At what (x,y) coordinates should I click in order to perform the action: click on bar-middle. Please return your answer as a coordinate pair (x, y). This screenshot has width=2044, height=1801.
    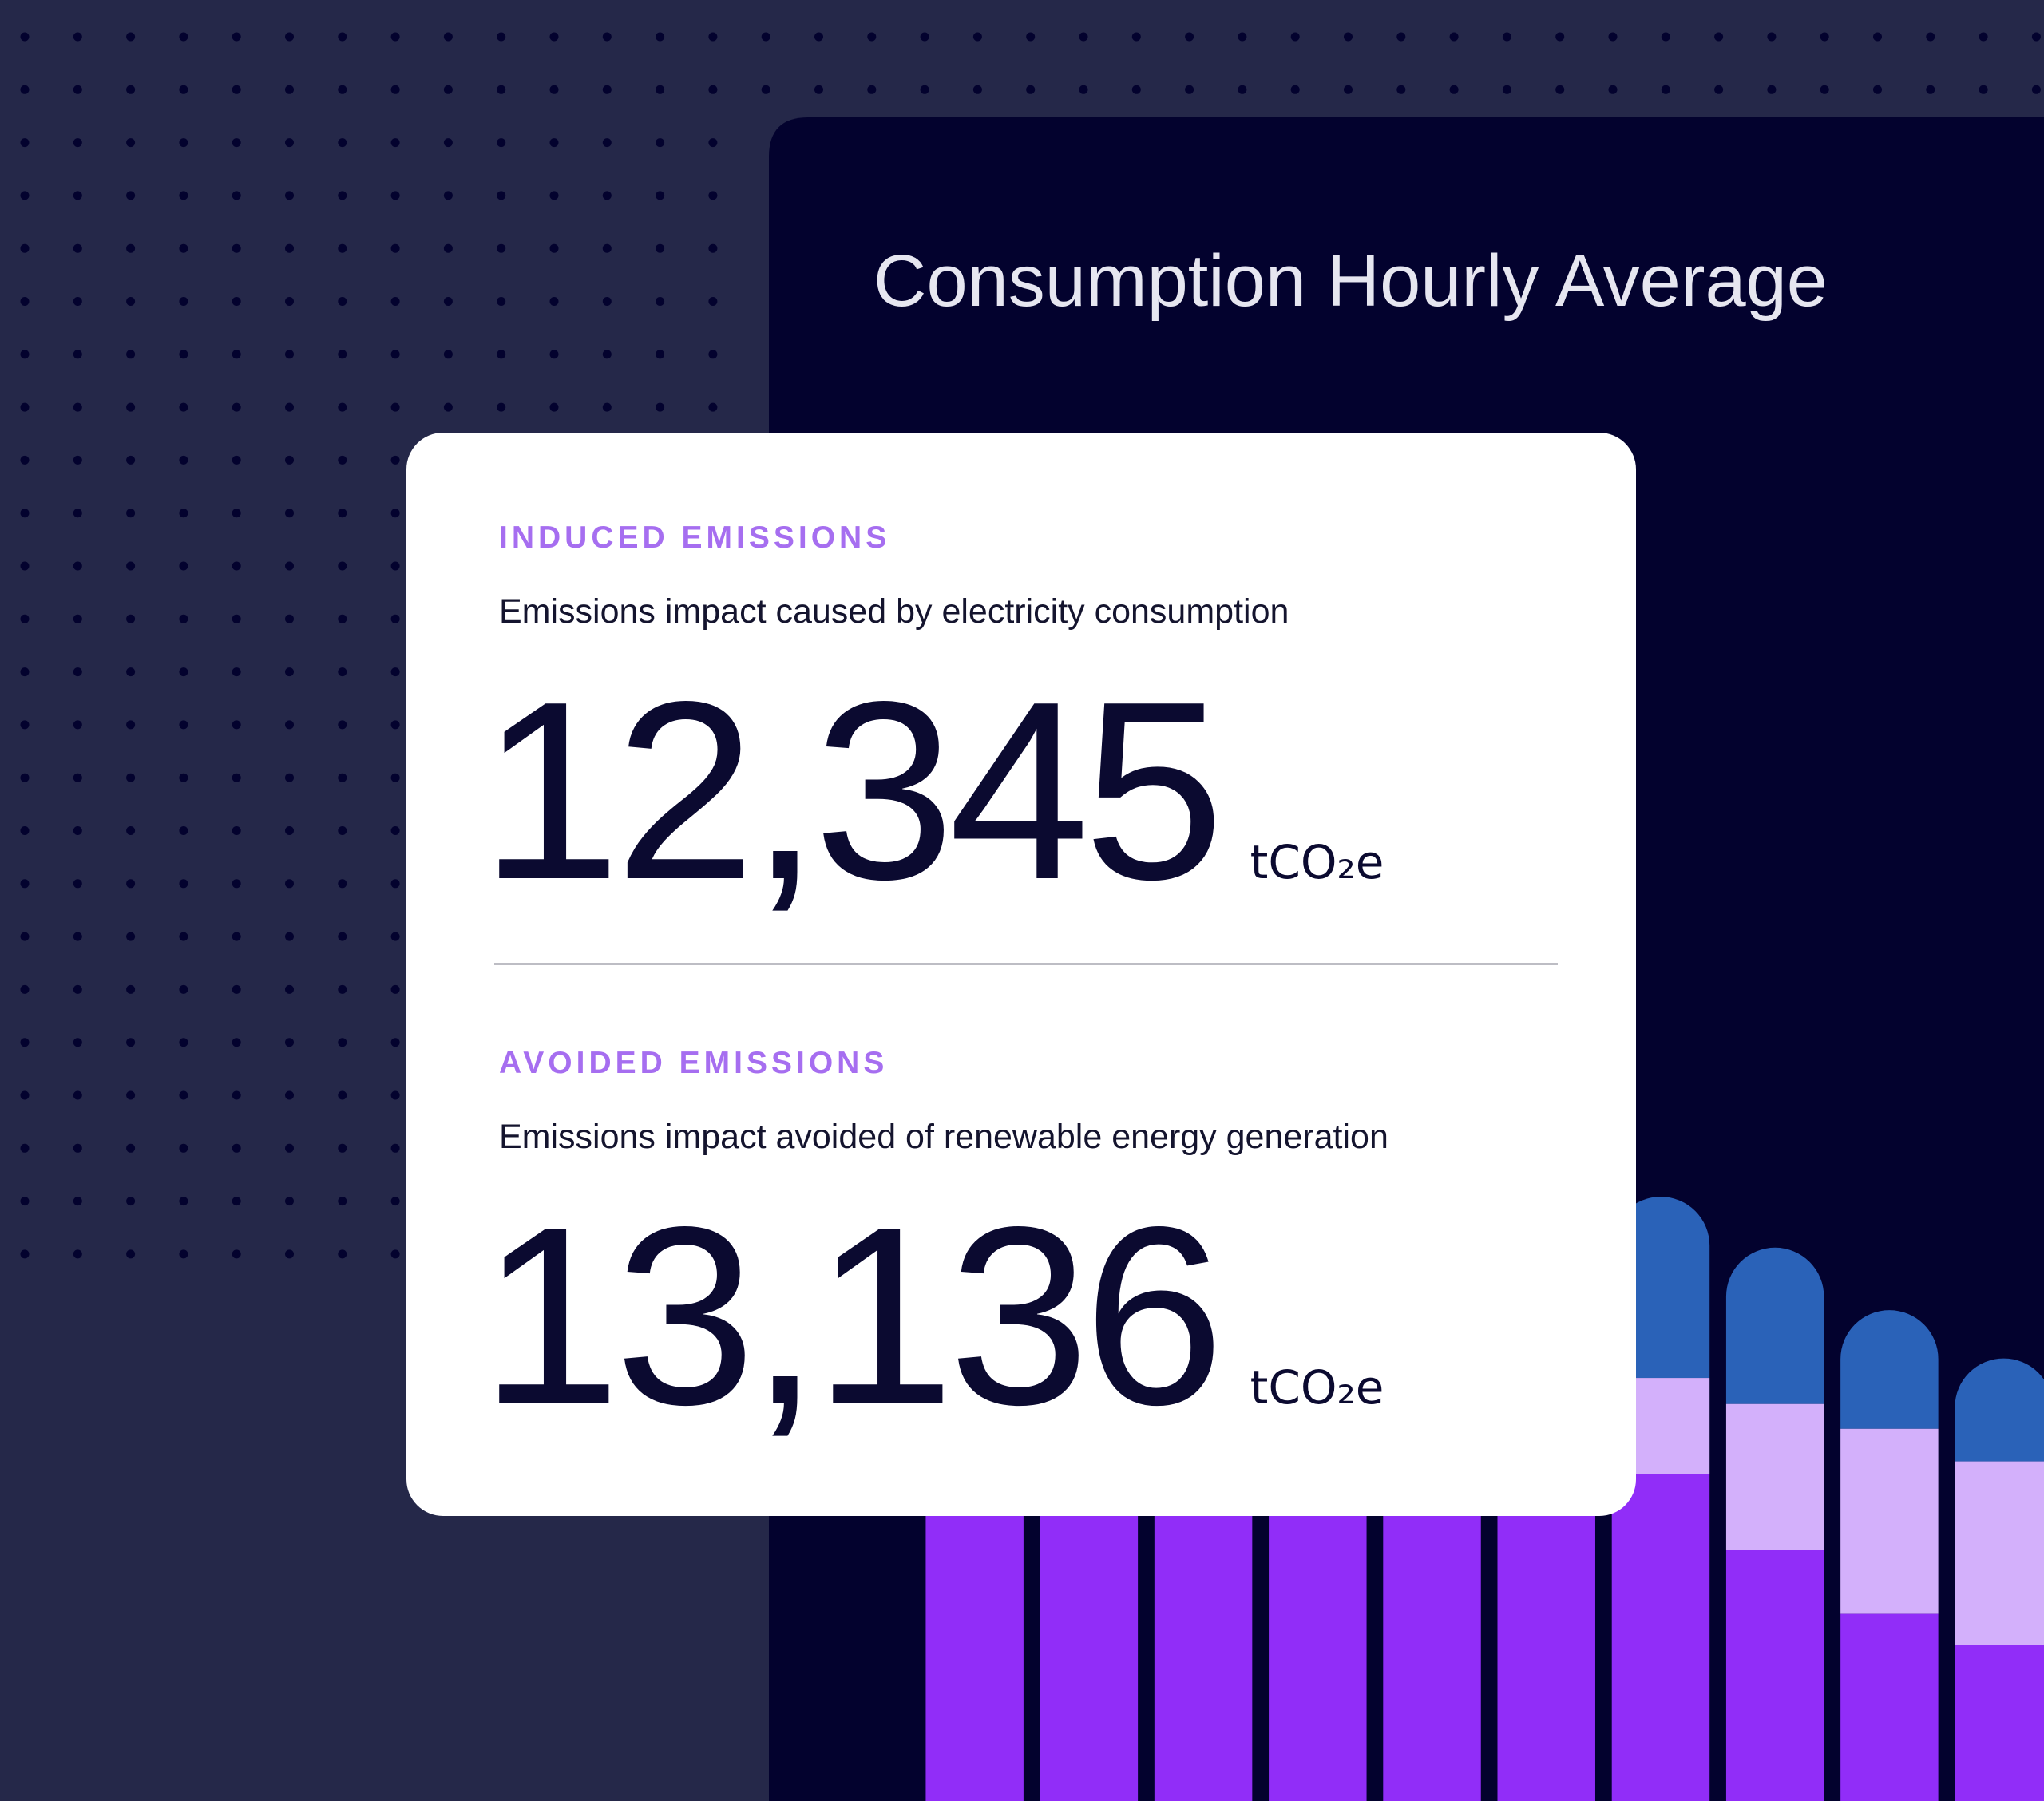
    Looking at the image, I should click on (1999, 1553).